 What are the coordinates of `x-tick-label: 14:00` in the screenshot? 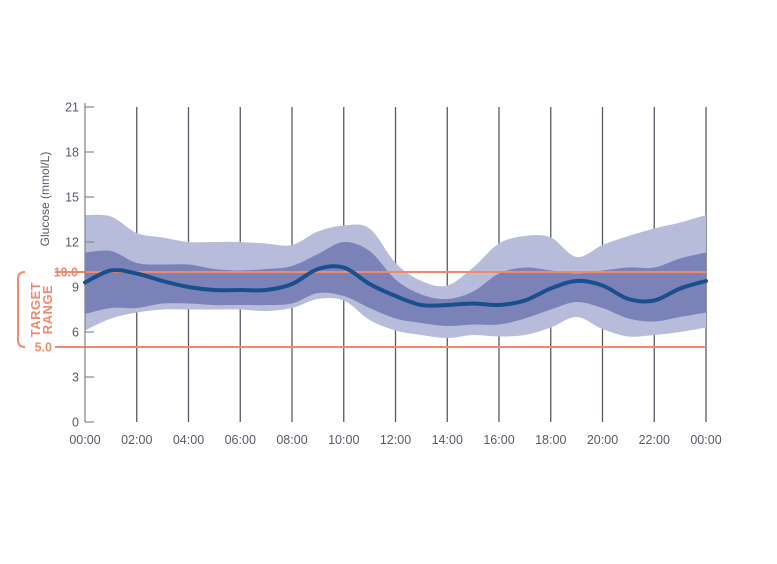 It's located at (447, 440).